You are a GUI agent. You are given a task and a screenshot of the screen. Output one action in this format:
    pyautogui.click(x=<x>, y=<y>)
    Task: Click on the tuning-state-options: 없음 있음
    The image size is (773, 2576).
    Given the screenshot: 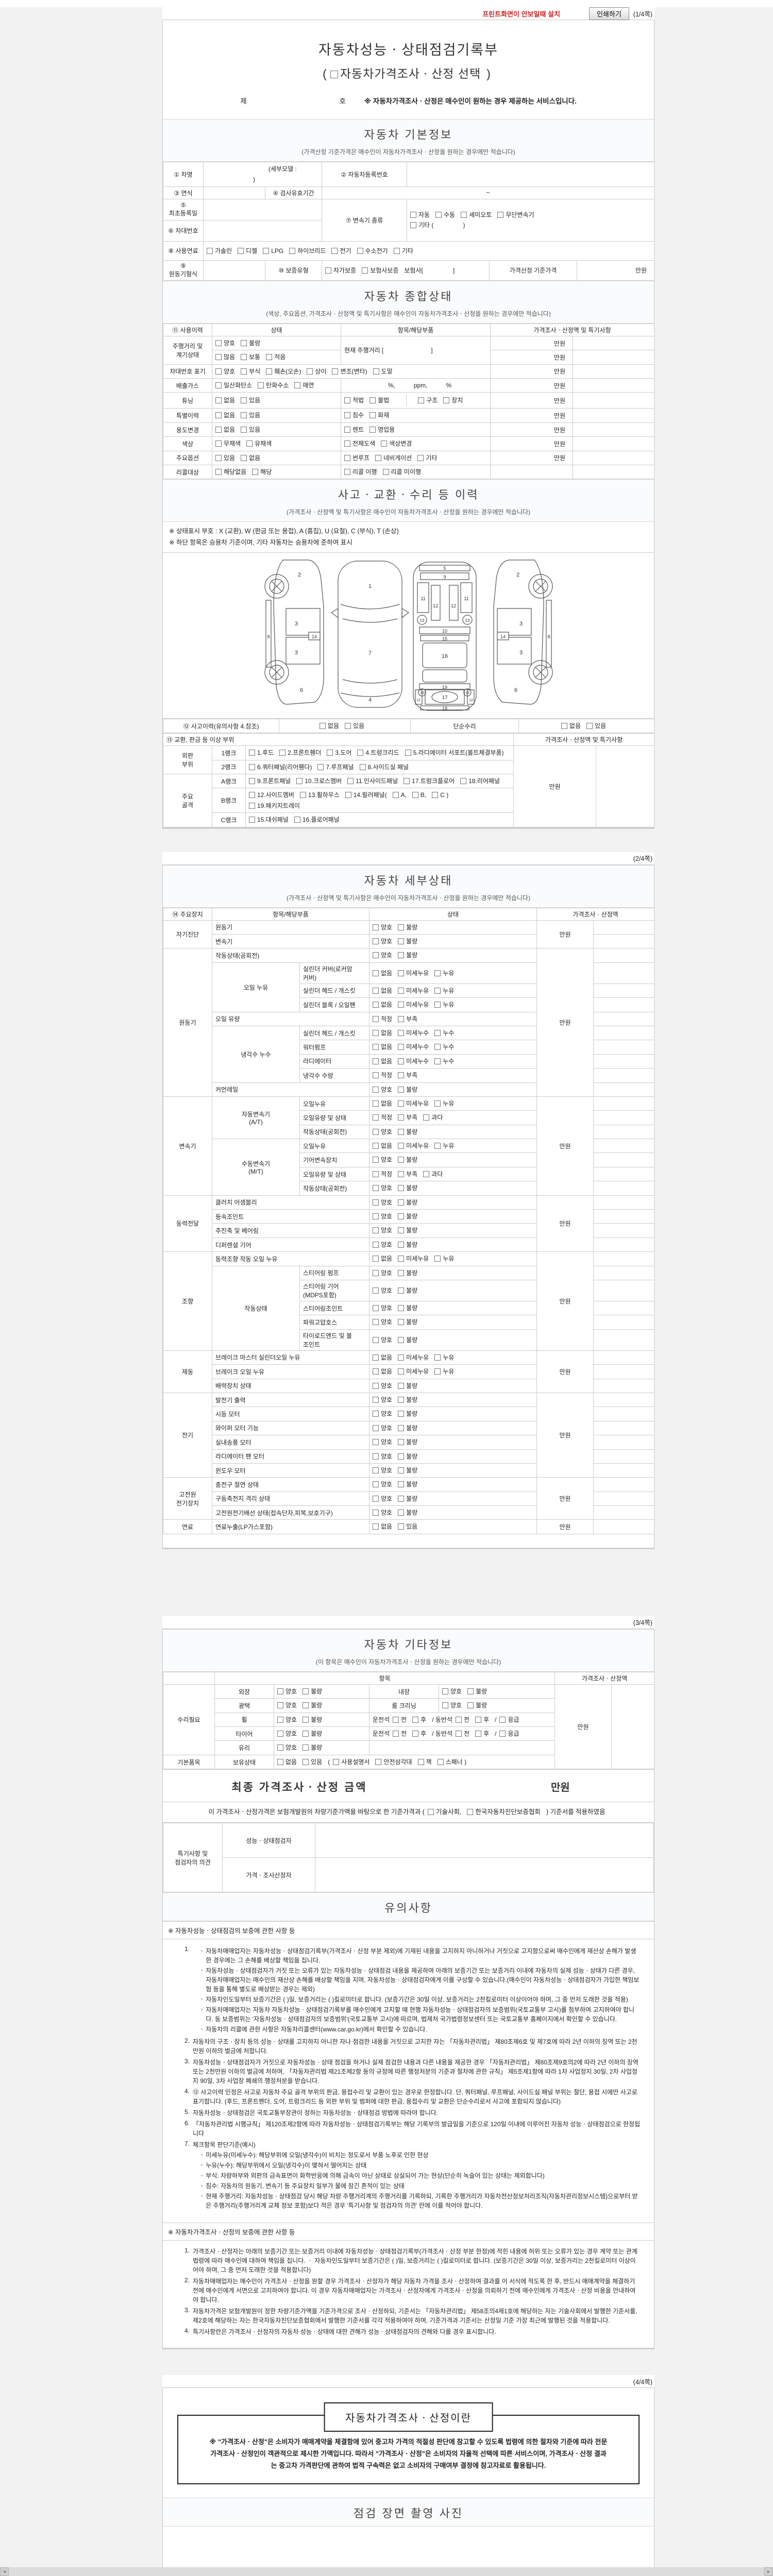 What is the action you would take?
    pyautogui.click(x=276, y=400)
    